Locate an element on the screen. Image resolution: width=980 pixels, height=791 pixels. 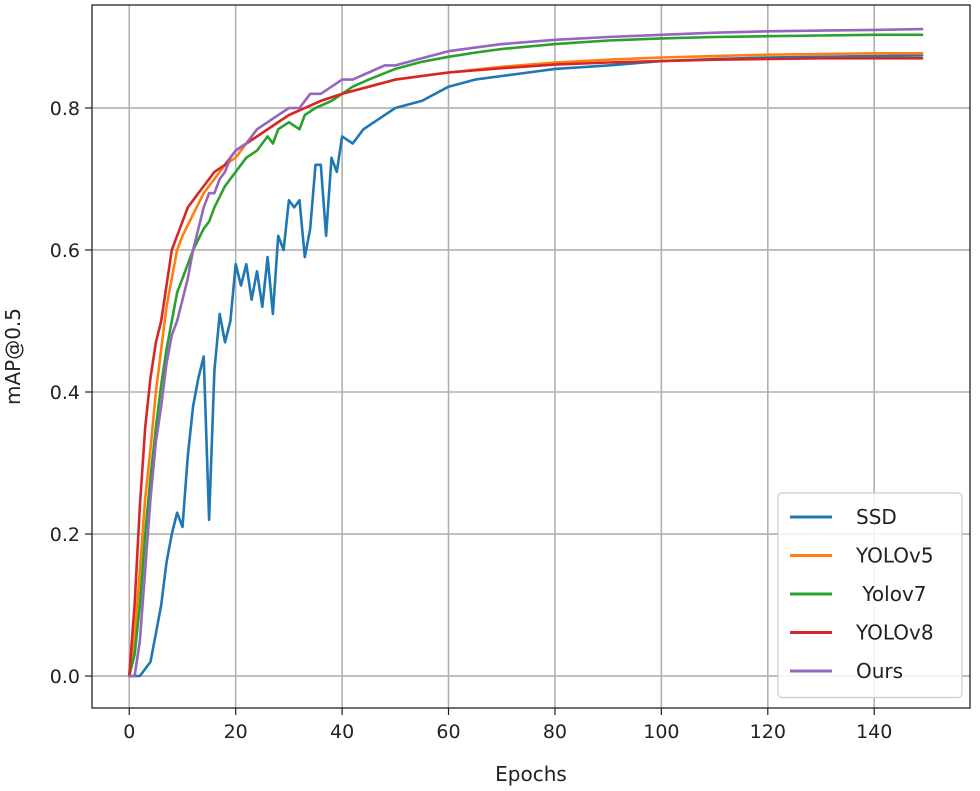
x-tick-label: 40 is located at coordinates (342, 732).